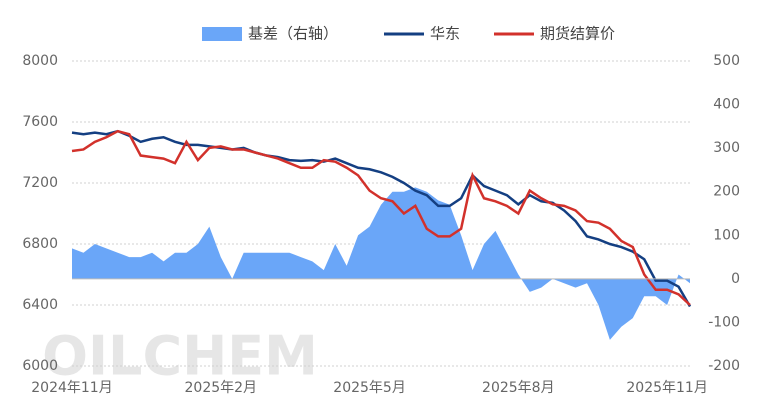 This screenshot has width=767, height=414. Describe the element at coordinates (369, 388) in the screenshot. I see `x-tick-label: 2025年5月` at that location.